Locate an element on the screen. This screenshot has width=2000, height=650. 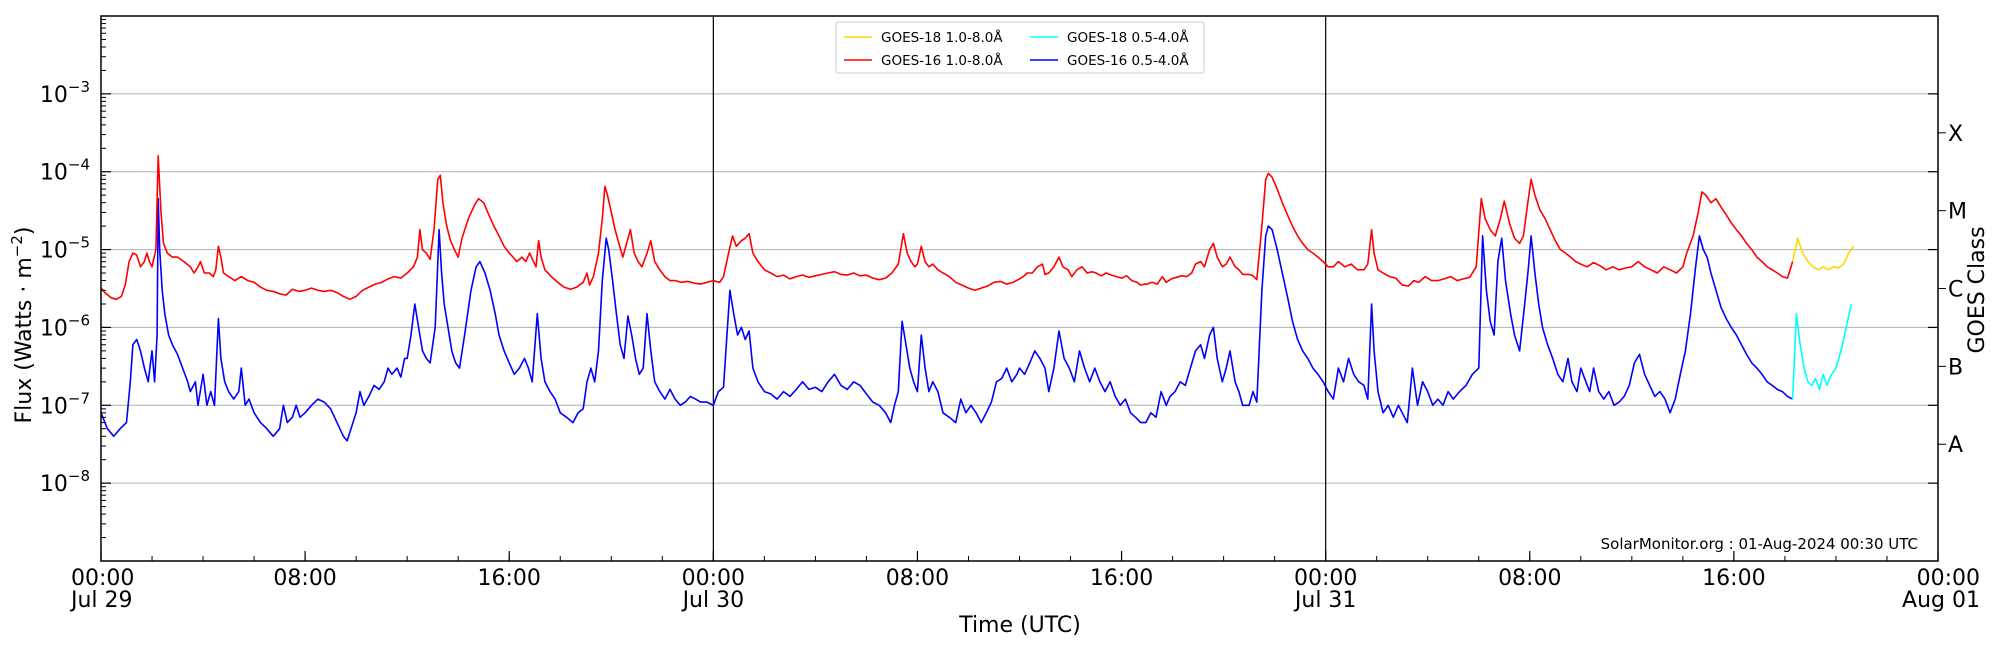
x-tick-date-label: Jul 31 is located at coordinates (1325, 600).